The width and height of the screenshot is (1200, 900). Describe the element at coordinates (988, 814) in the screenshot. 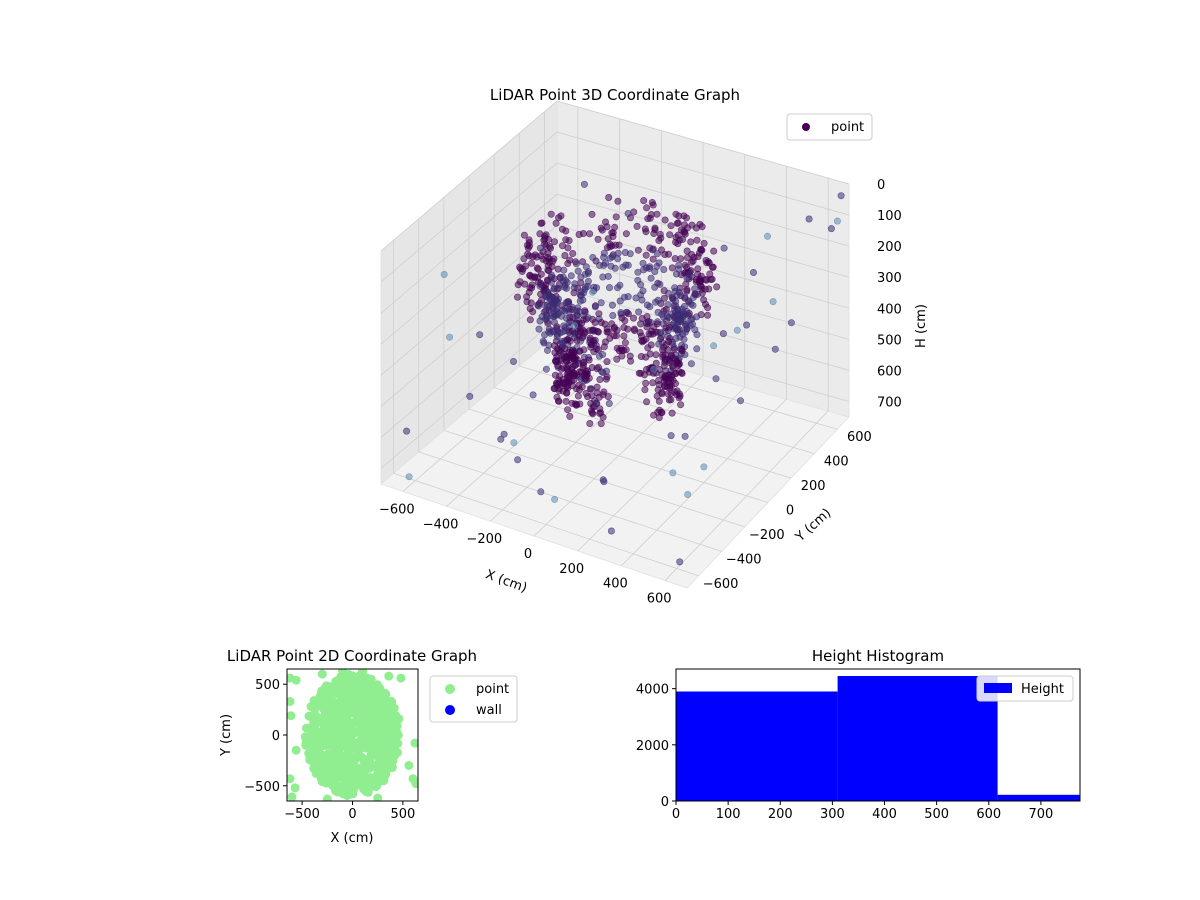

I see `histogram-xtick: 600` at that location.